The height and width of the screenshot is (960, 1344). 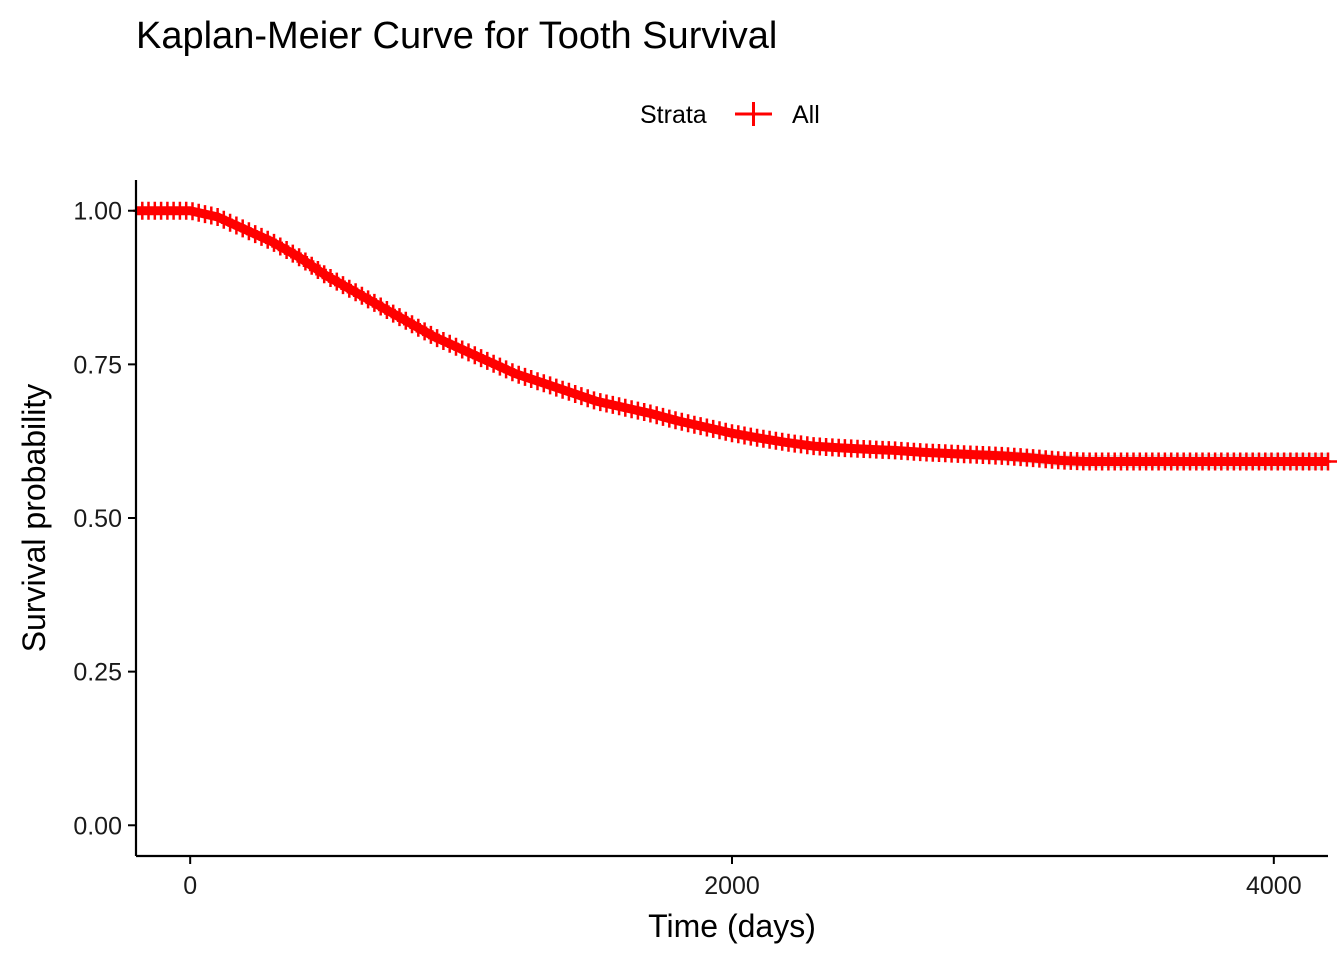 I want to click on x-axis-title: Time (days), so click(x=732, y=926).